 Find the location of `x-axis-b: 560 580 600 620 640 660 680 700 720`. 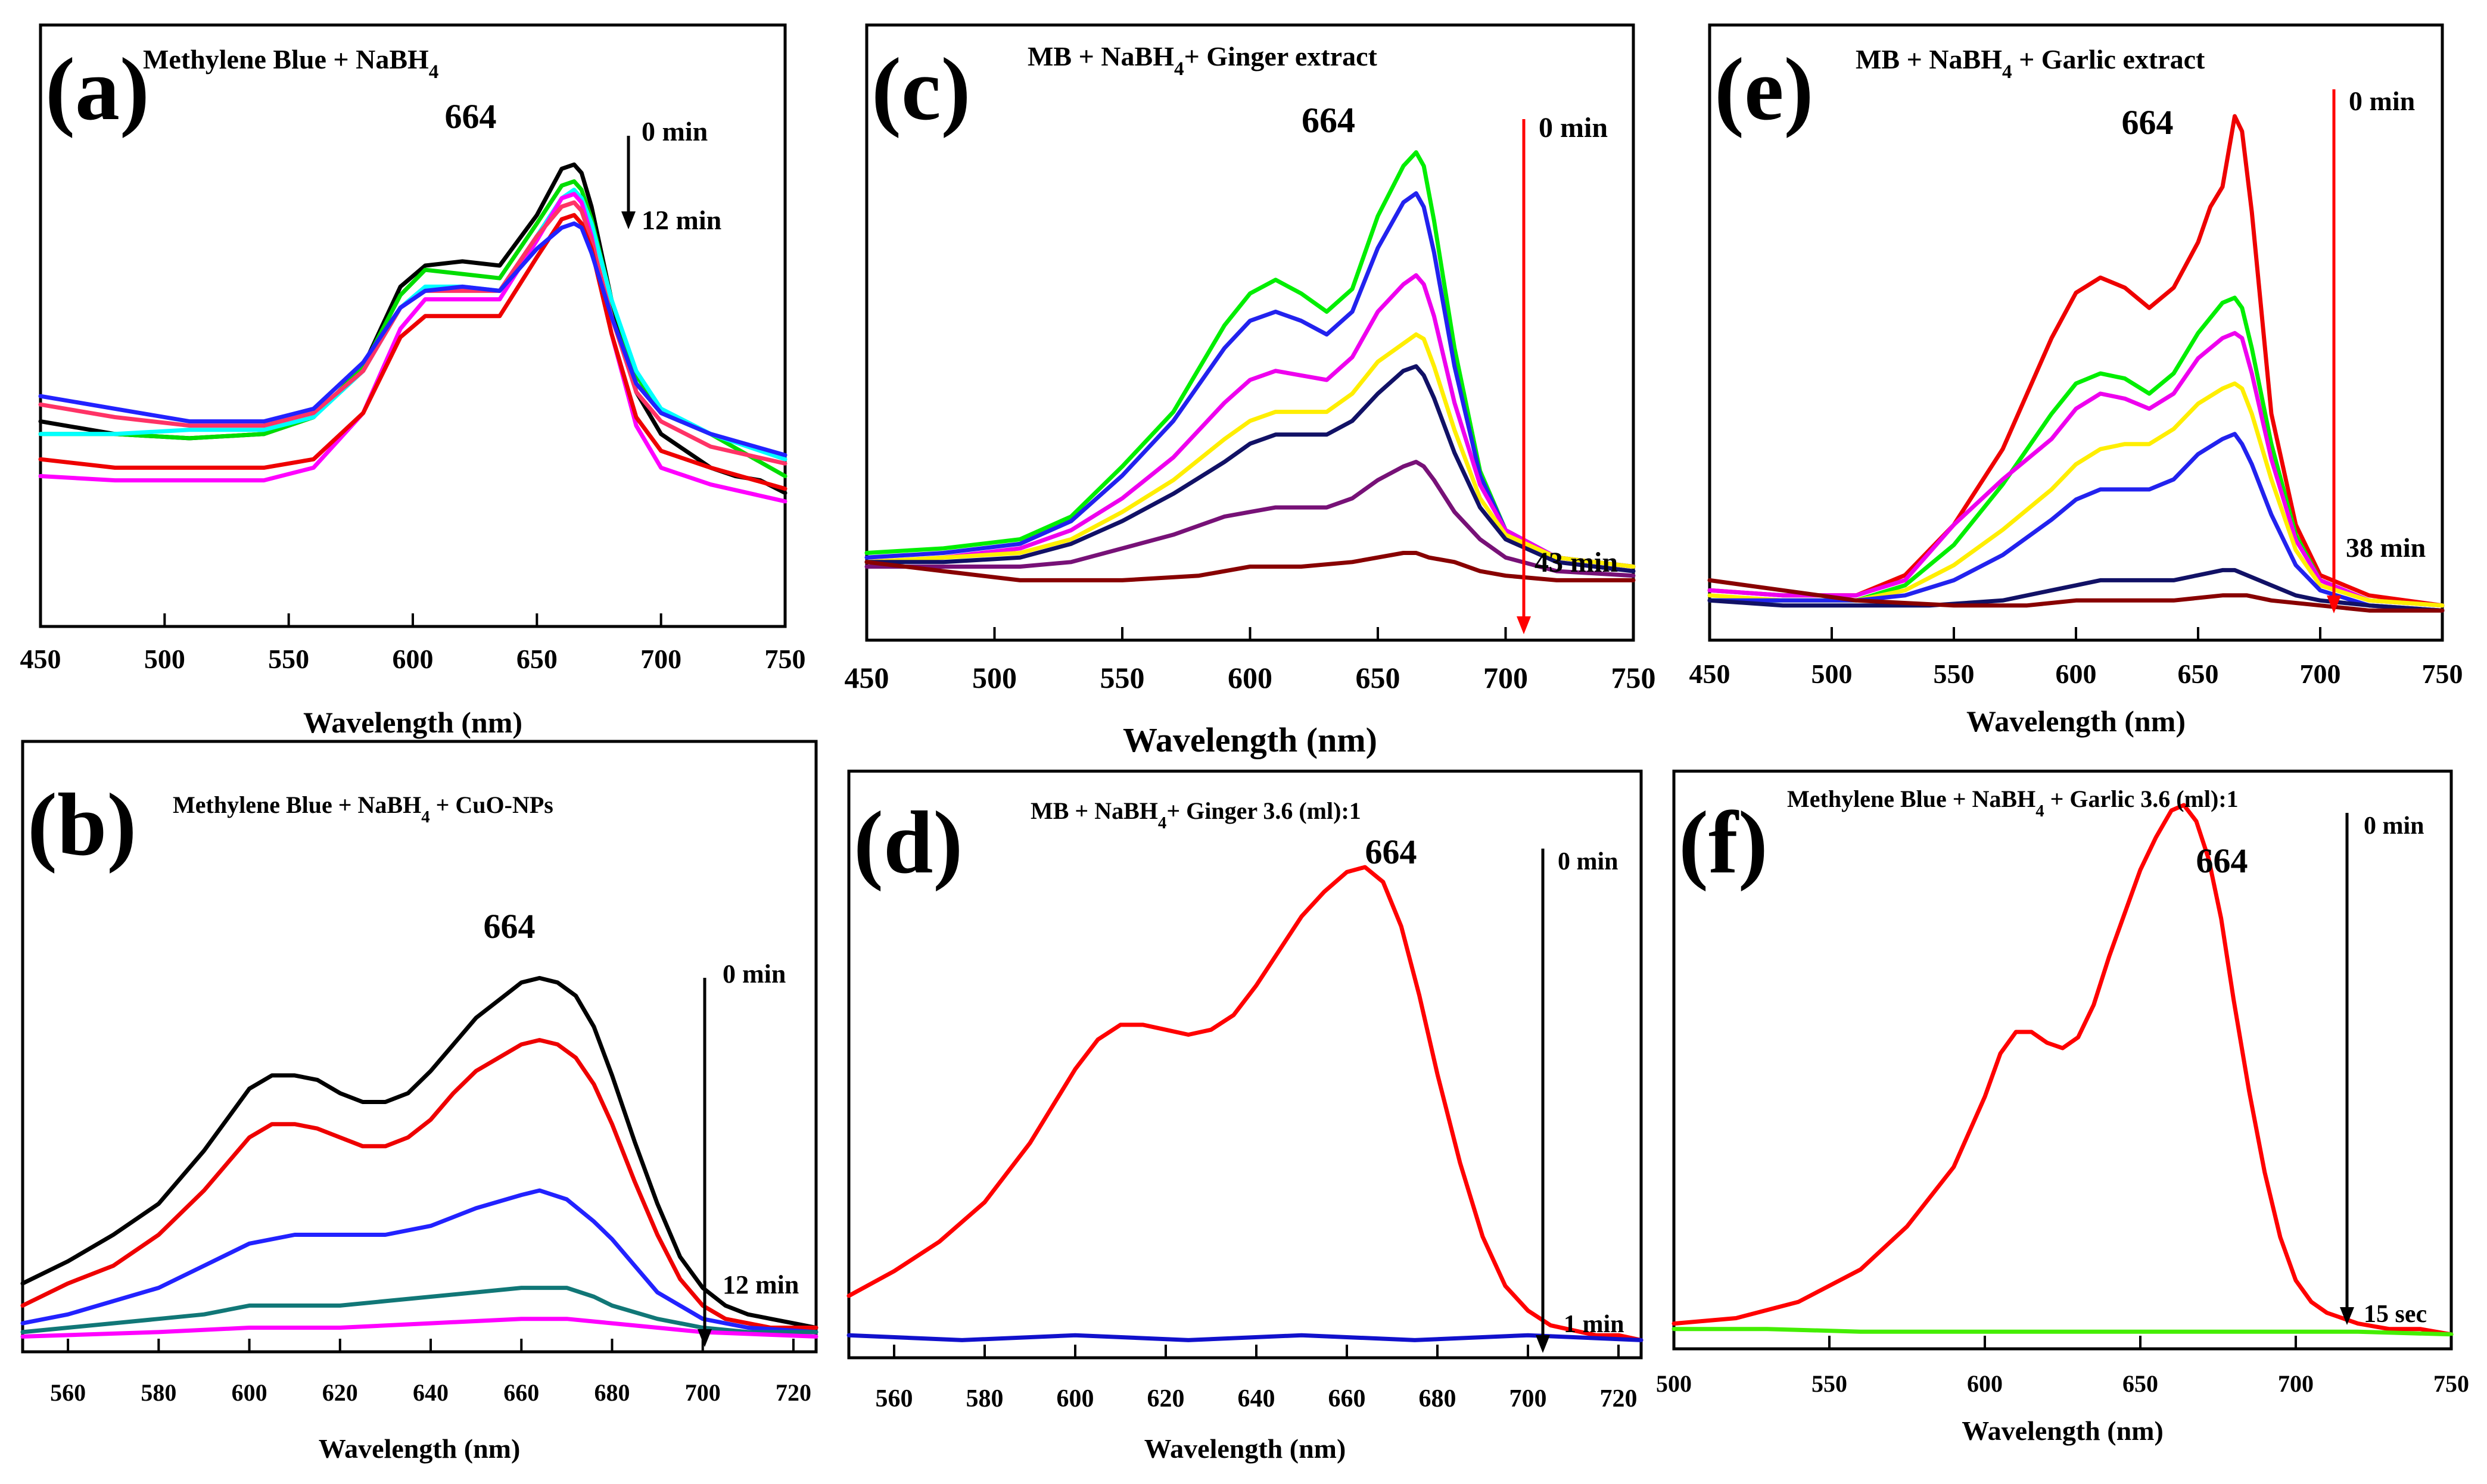

x-axis-b: 560 580 600 620 640 660 680 700 720 is located at coordinates (430, 1373).